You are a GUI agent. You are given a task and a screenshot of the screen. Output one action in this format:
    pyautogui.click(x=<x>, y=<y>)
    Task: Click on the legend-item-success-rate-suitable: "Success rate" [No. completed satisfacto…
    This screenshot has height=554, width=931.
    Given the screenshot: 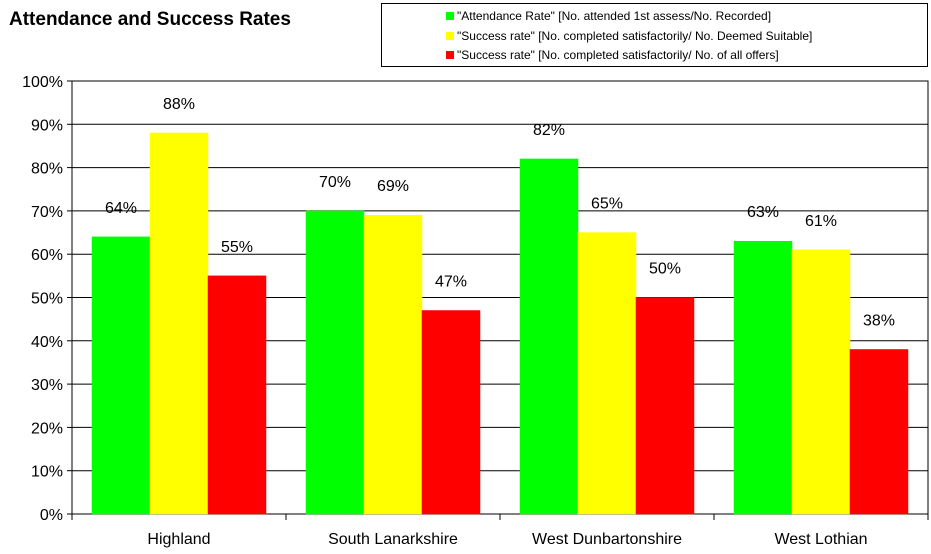 What is the action you would take?
    pyautogui.click(x=629, y=36)
    